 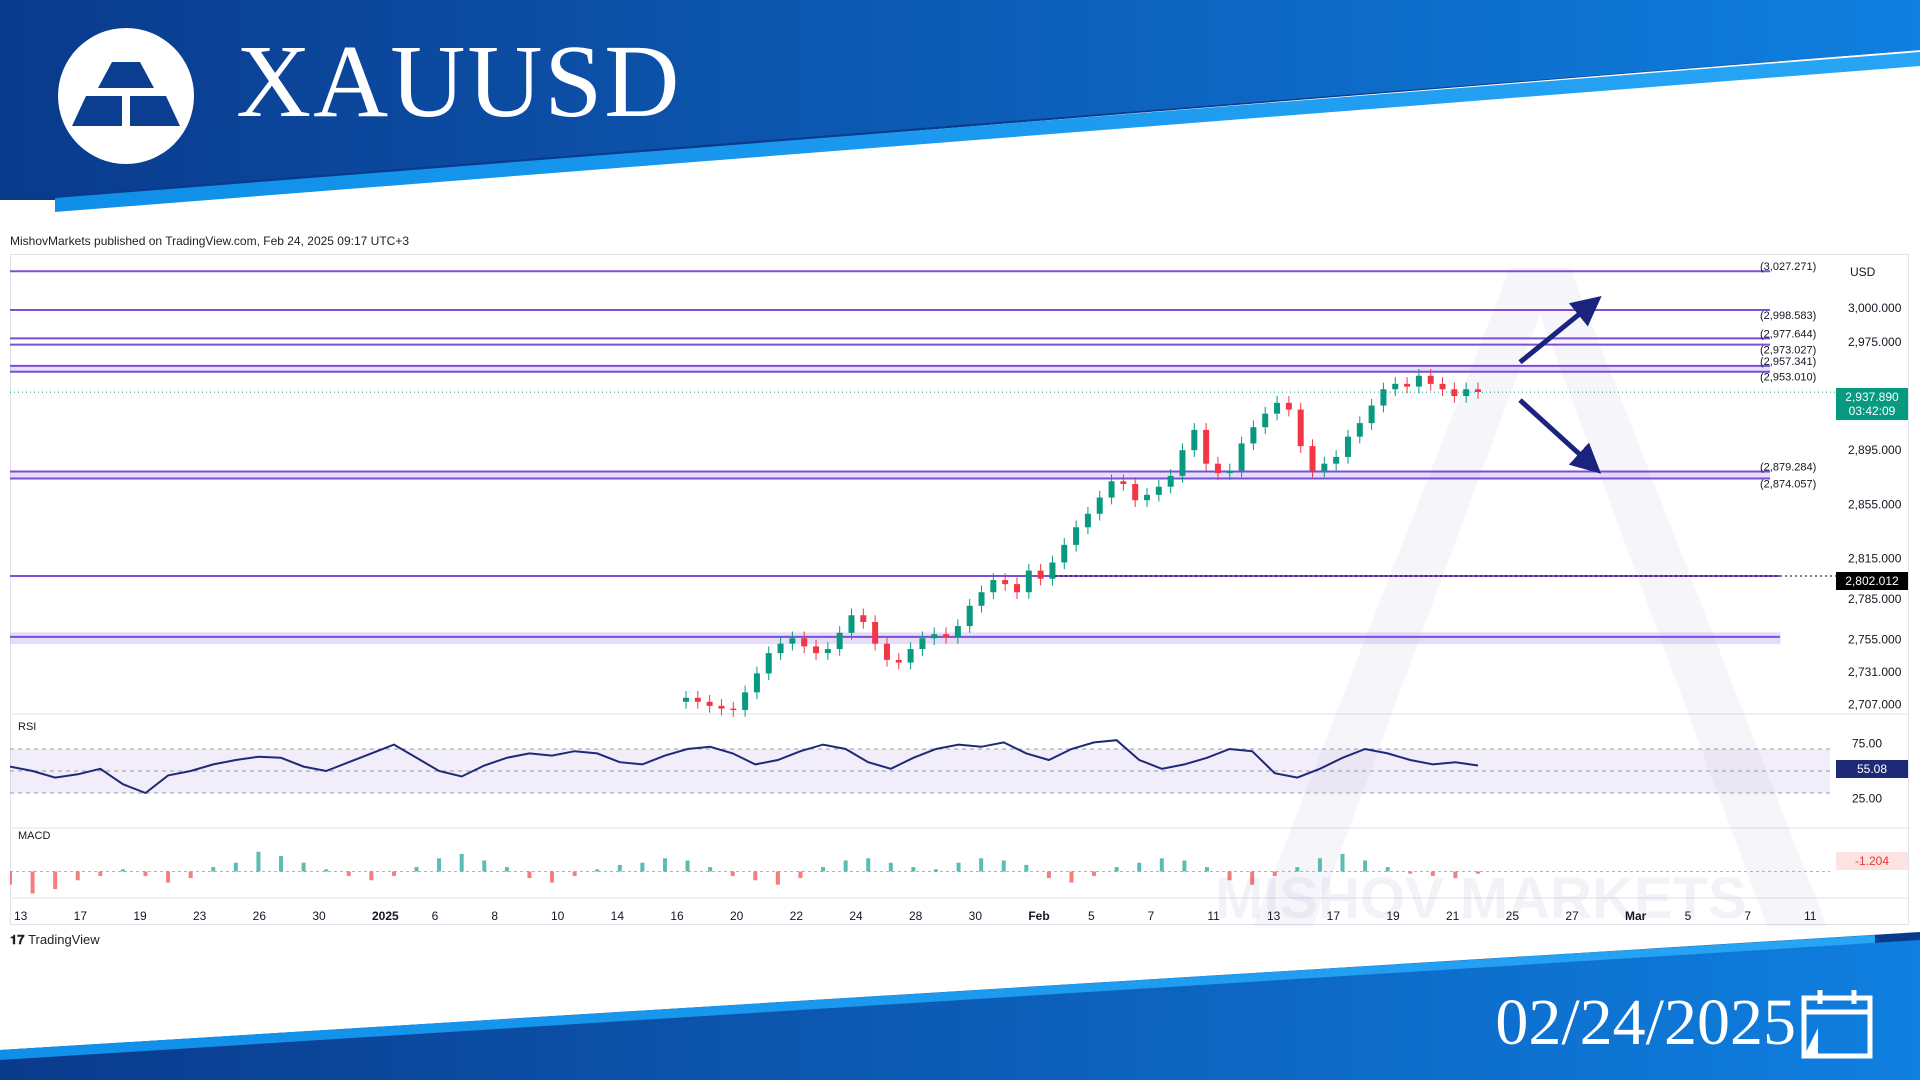 I want to click on x-tick-label: Feb, so click(x=1038, y=916).